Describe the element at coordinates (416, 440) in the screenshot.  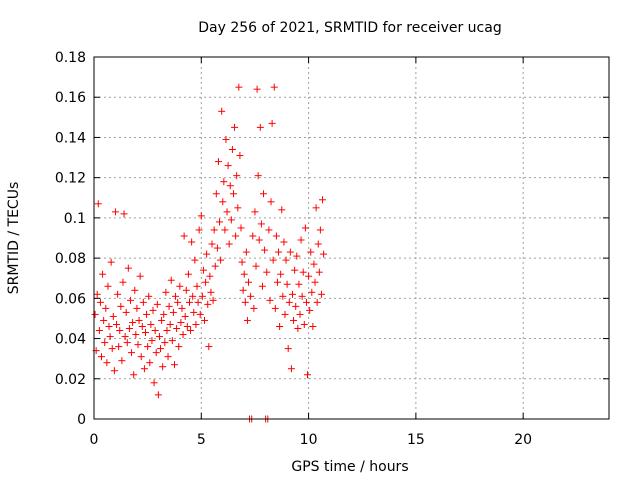
I see `x-tick-label: 15` at that location.